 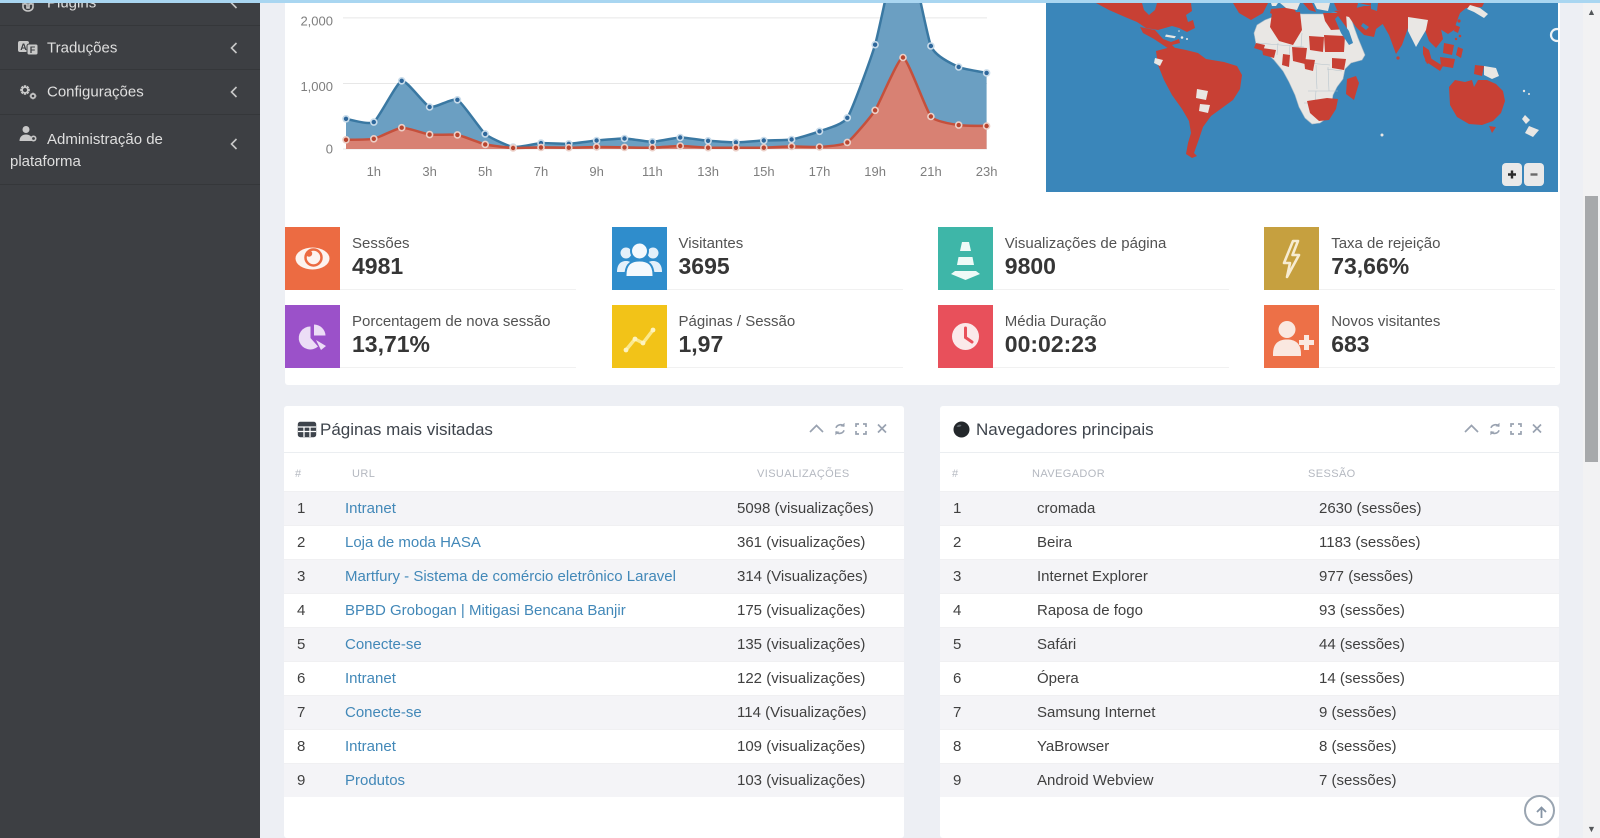 What do you see at coordinates (329, 149) in the screenshot?
I see `svg-text: 0` at bounding box center [329, 149].